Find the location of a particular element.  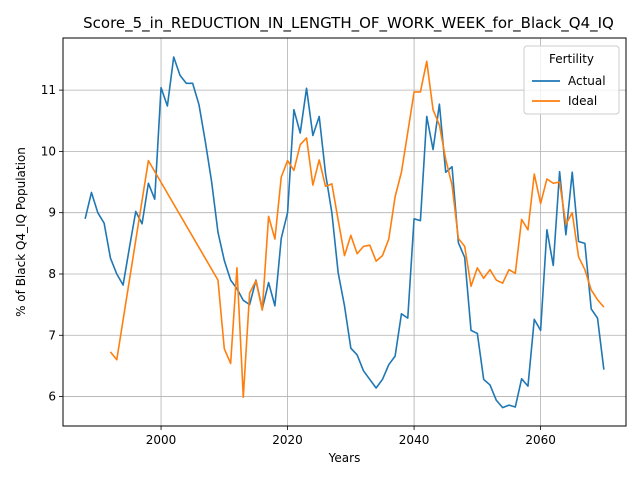

x-axis-ticks: 2000 2020 2040 2060 is located at coordinates (351, 436).